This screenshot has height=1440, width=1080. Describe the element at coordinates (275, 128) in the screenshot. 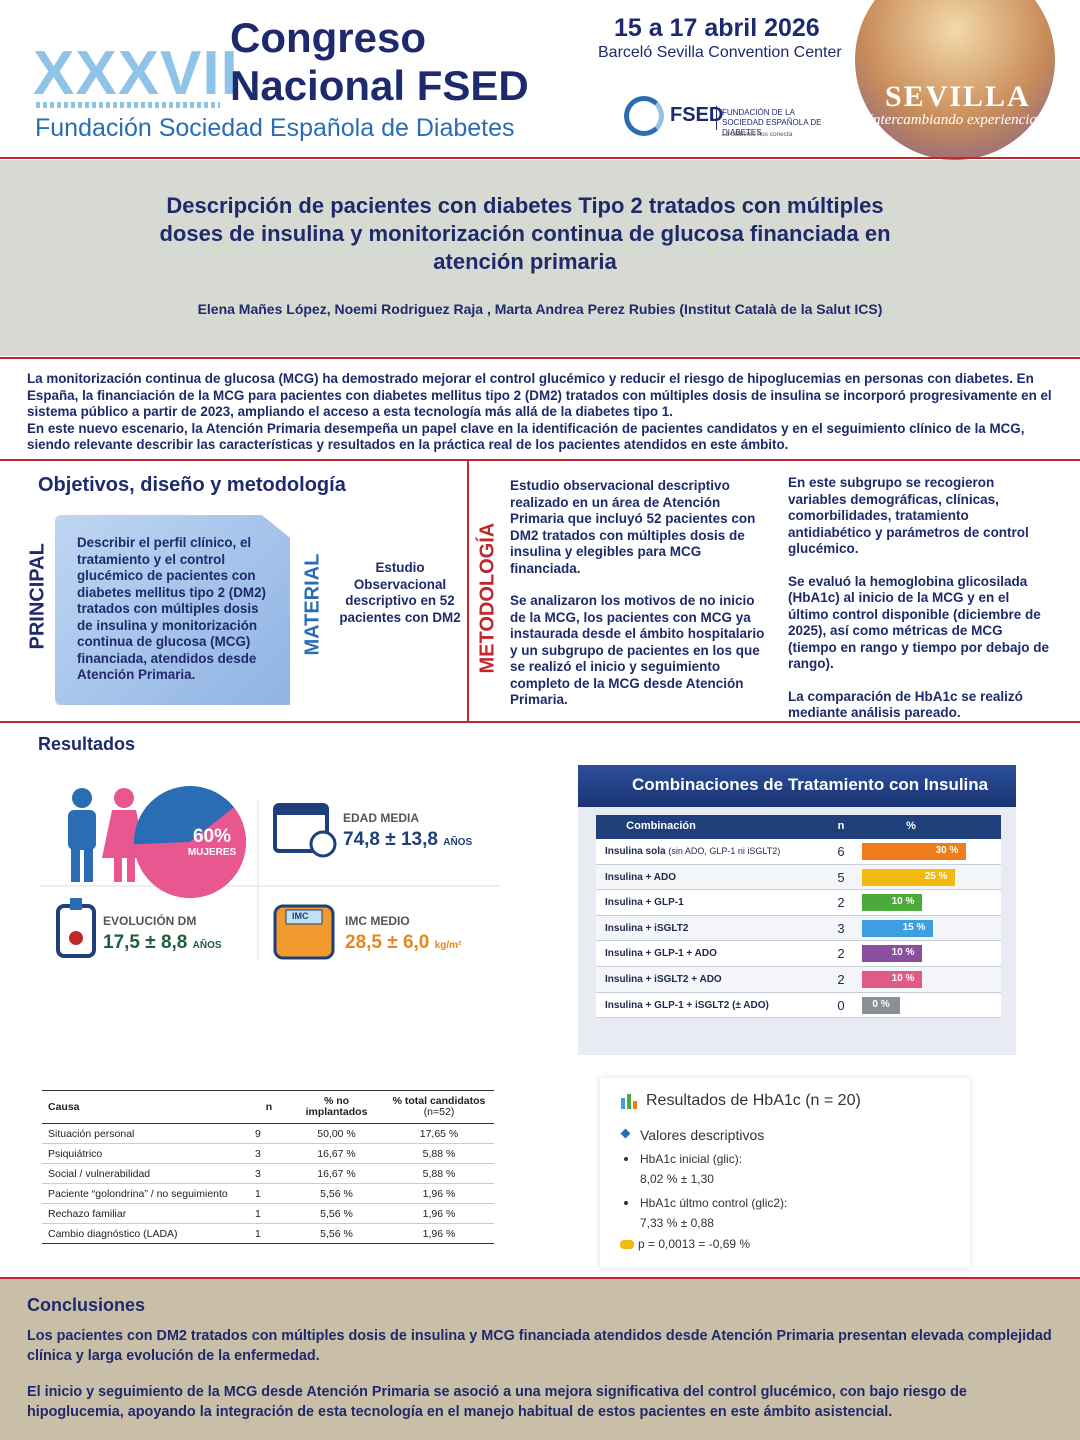

I see `foundation: Fundación Sociedad Española de Diabetes` at that location.